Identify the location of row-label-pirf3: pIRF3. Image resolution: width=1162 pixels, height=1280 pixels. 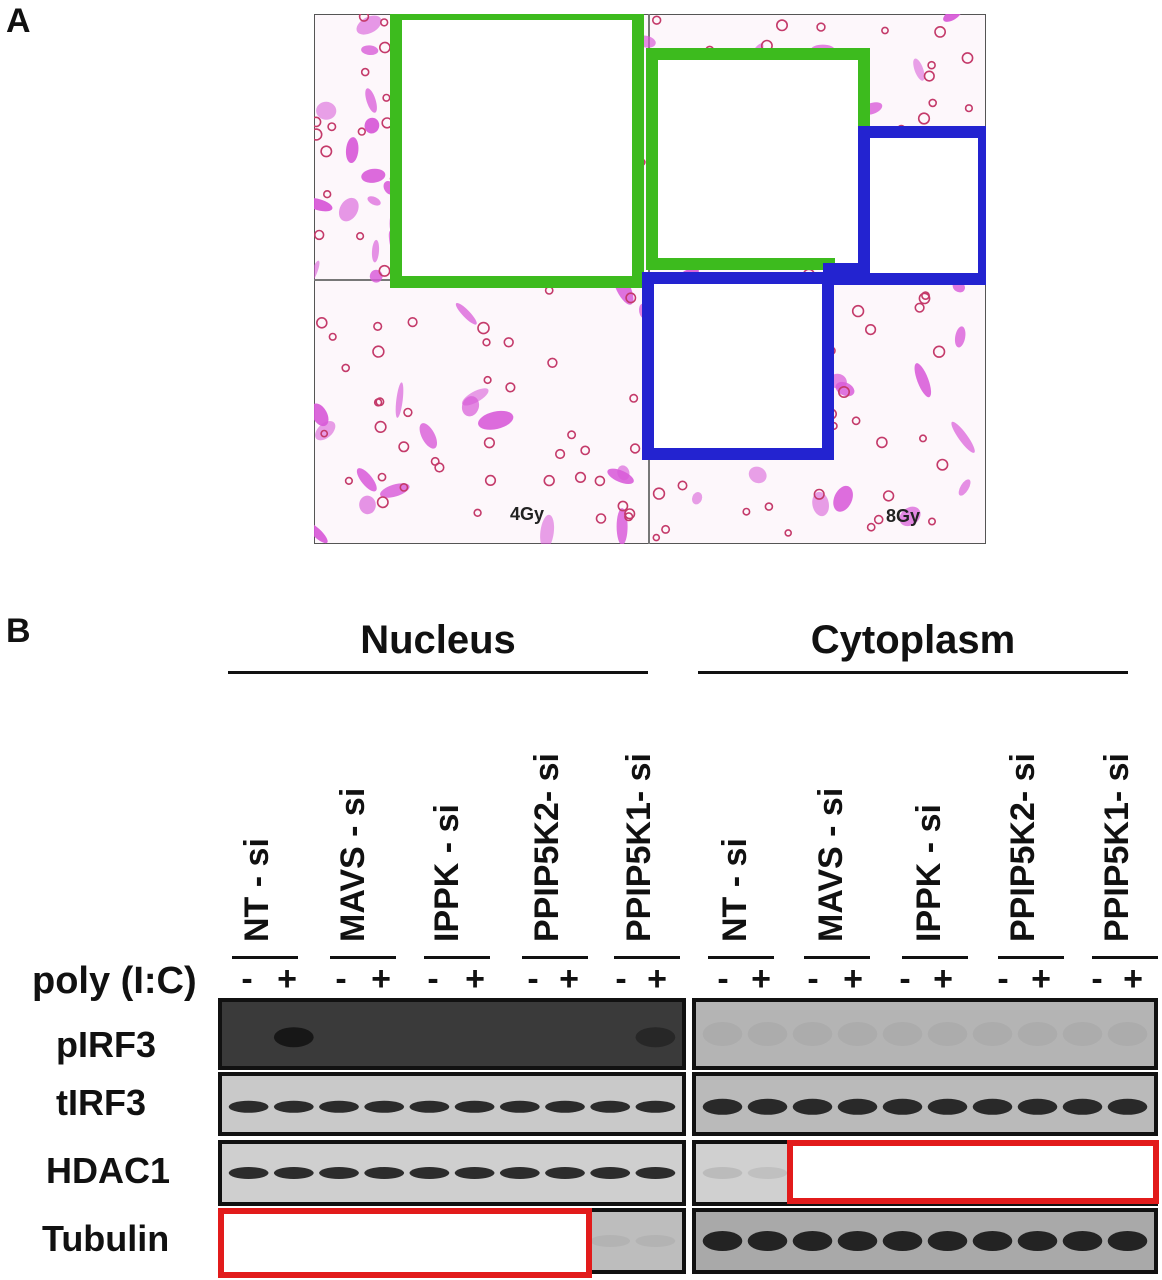
(106, 1045).